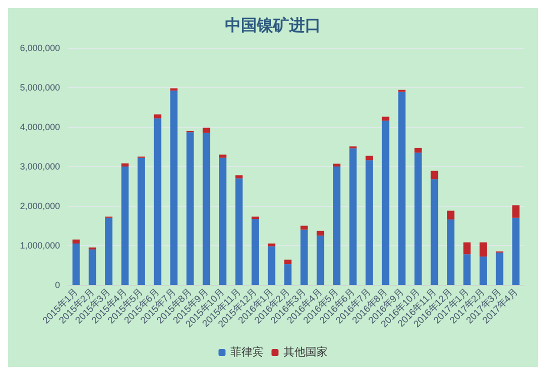  What do you see at coordinates (273, 25) in the screenshot?
I see `chart-title: 中国镍矿进口` at bounding box center [273, 25].